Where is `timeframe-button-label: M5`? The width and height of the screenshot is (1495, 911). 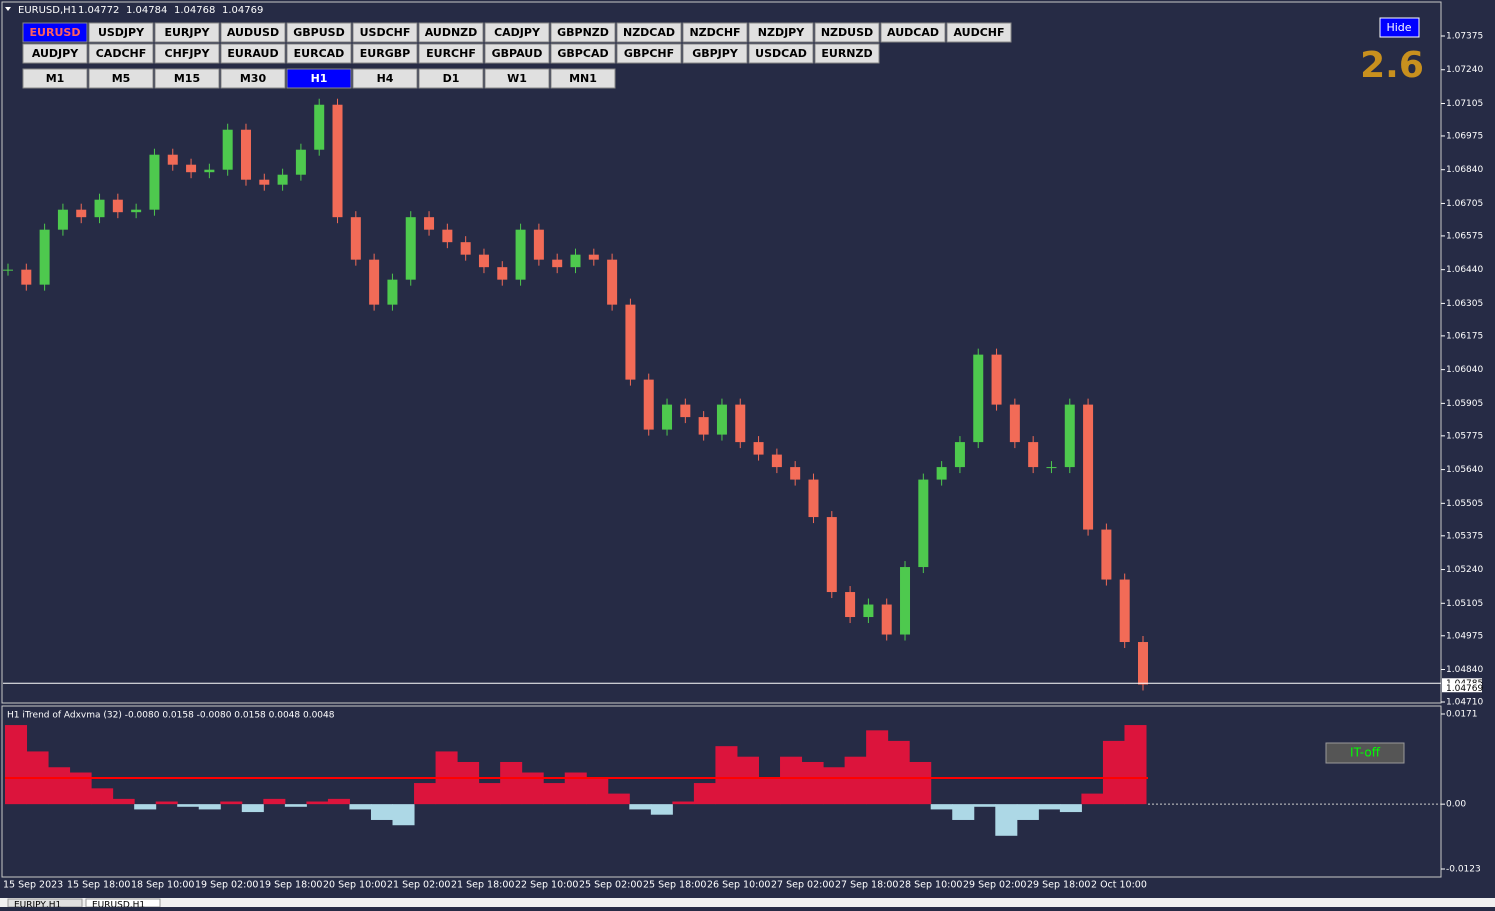 timeframe-button-label: M5 is located at coordinates (121, 78).